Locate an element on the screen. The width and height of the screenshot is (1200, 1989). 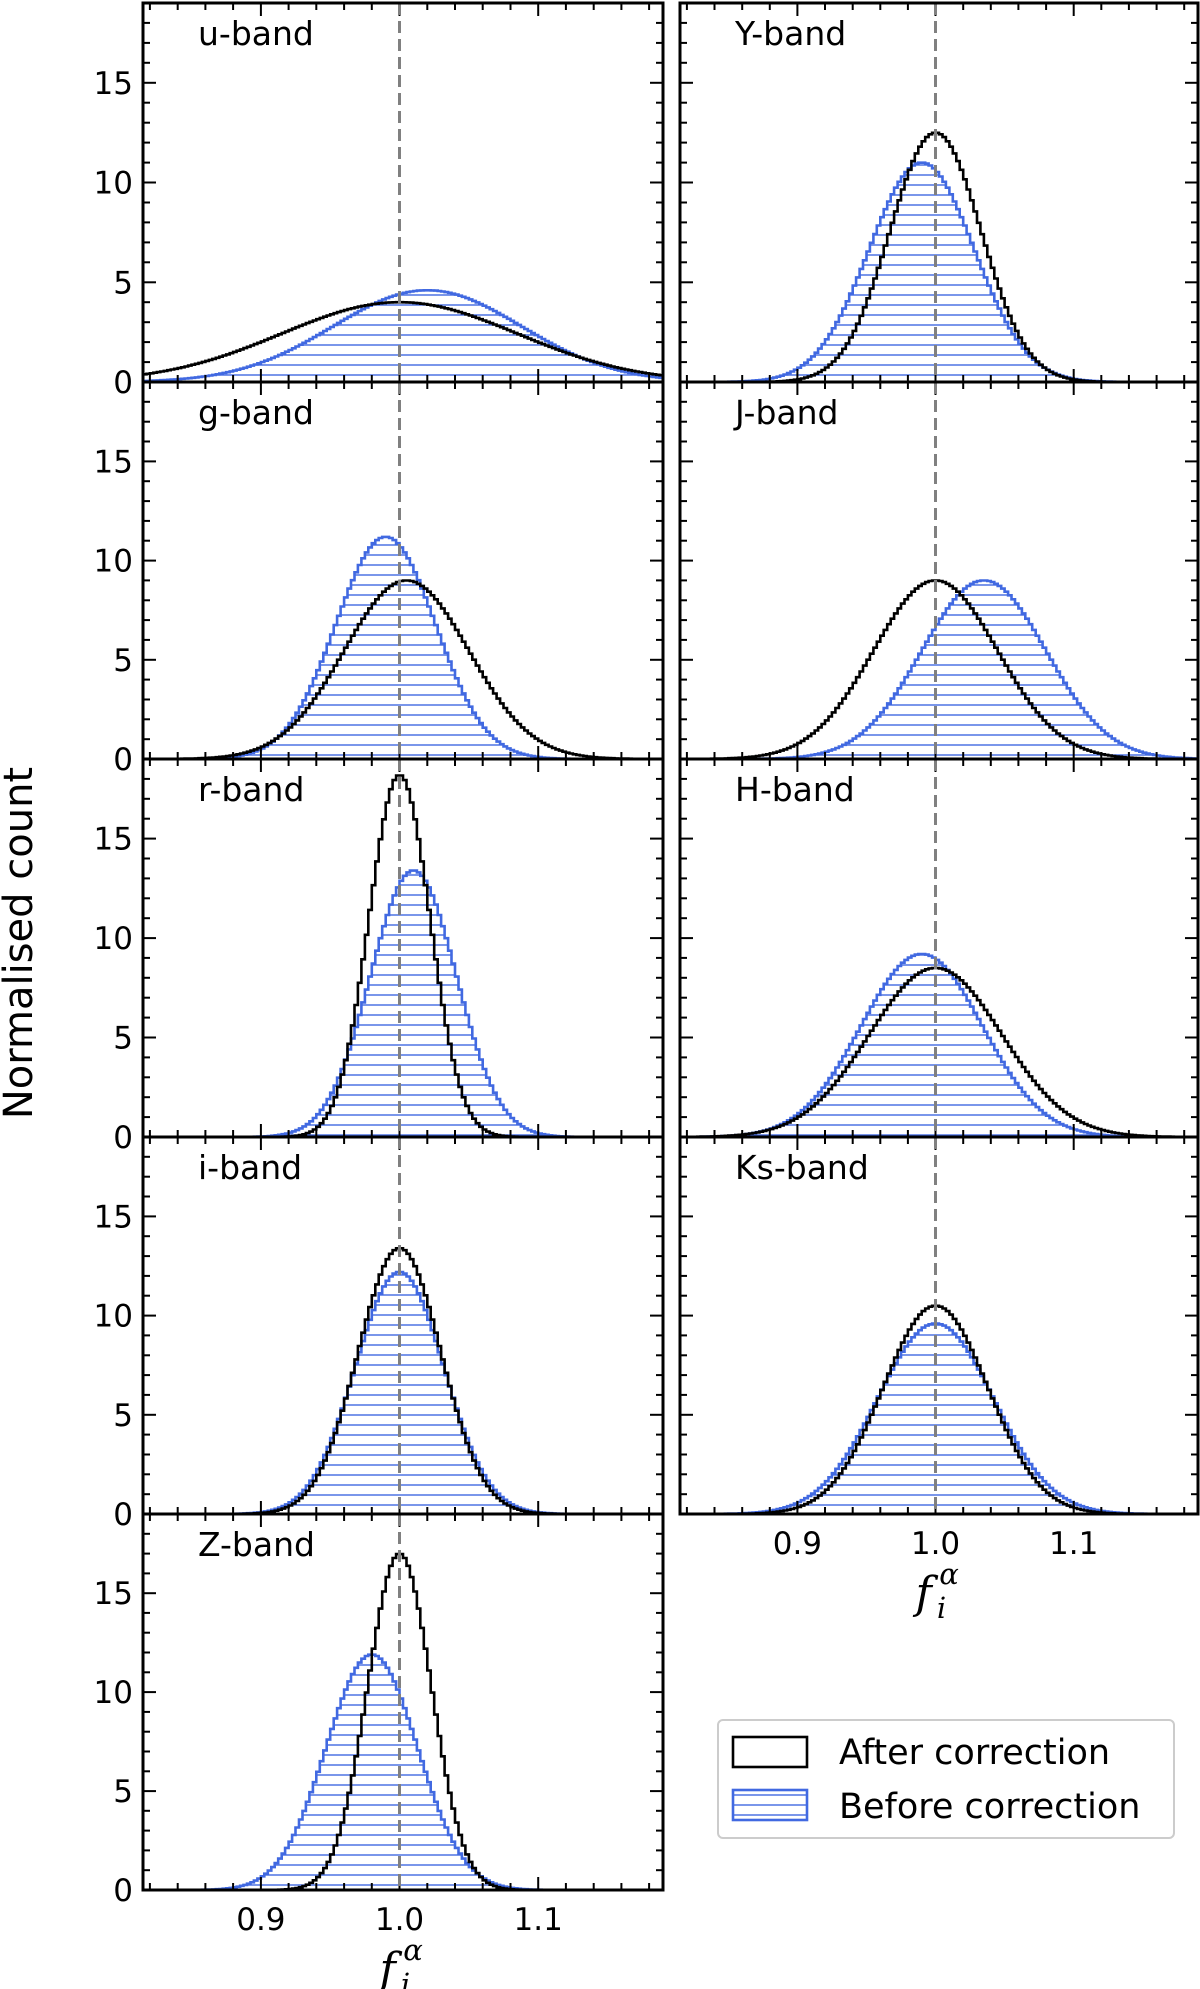
legend-label-before: Before correction is located at coordinates (989, 1807).